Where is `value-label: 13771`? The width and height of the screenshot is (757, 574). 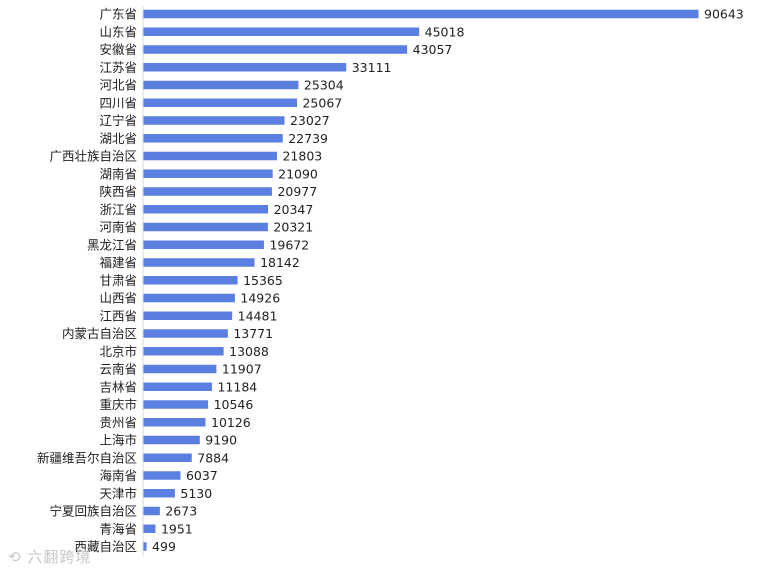
value-label: 13771 is located at coordinates (253, 333).